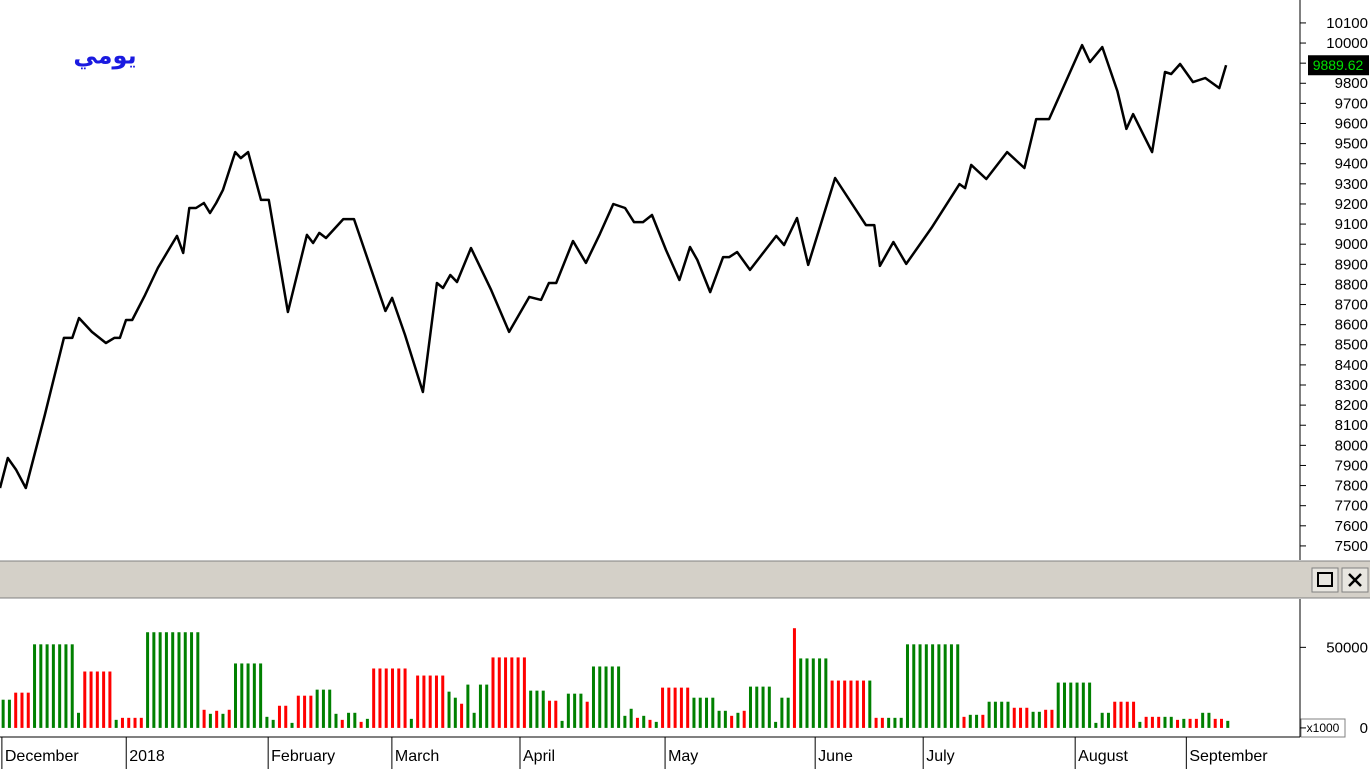 The height and width of the screenshot is (769, 1370). Describe the element at coordinates (1351, 325) in the screenshot. I see `y-tick-label: 8600` at that location.